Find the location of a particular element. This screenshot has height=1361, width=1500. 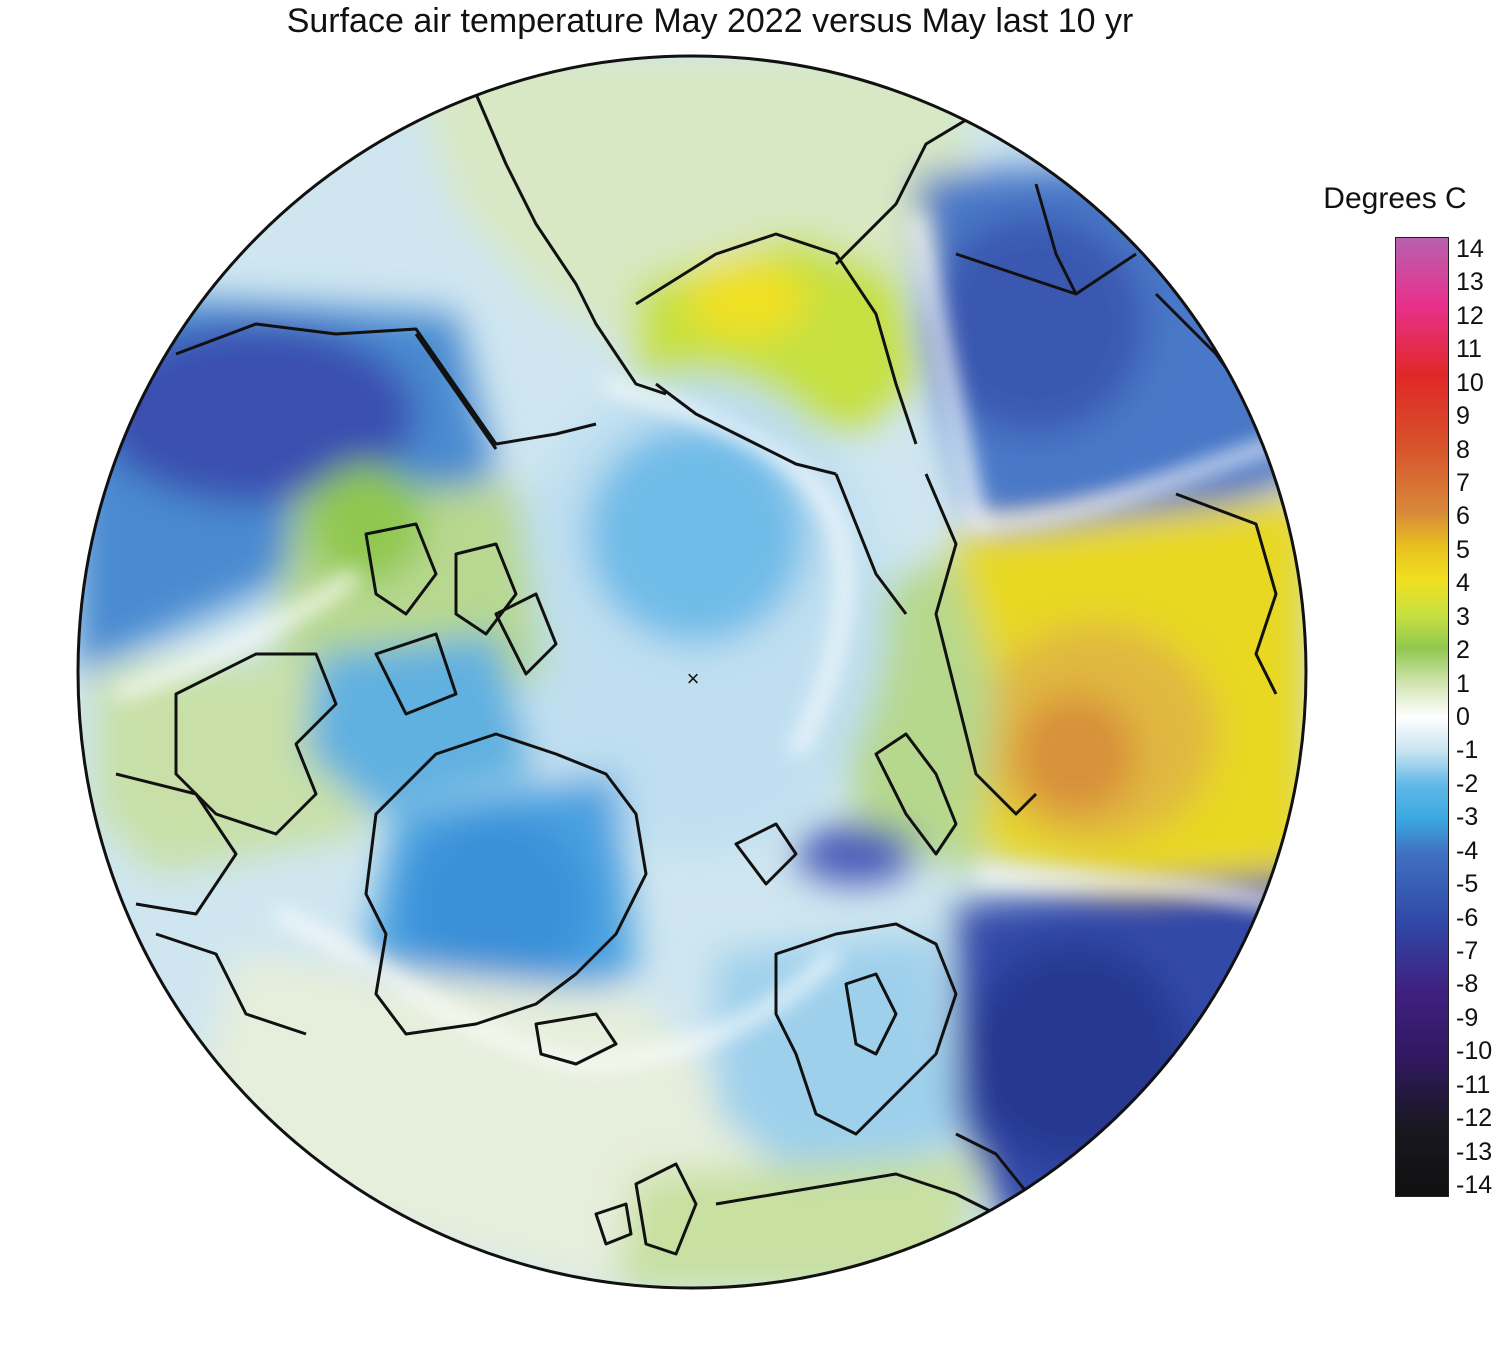

legend-tick-label: -6 is located at coordinates (1467, 917).